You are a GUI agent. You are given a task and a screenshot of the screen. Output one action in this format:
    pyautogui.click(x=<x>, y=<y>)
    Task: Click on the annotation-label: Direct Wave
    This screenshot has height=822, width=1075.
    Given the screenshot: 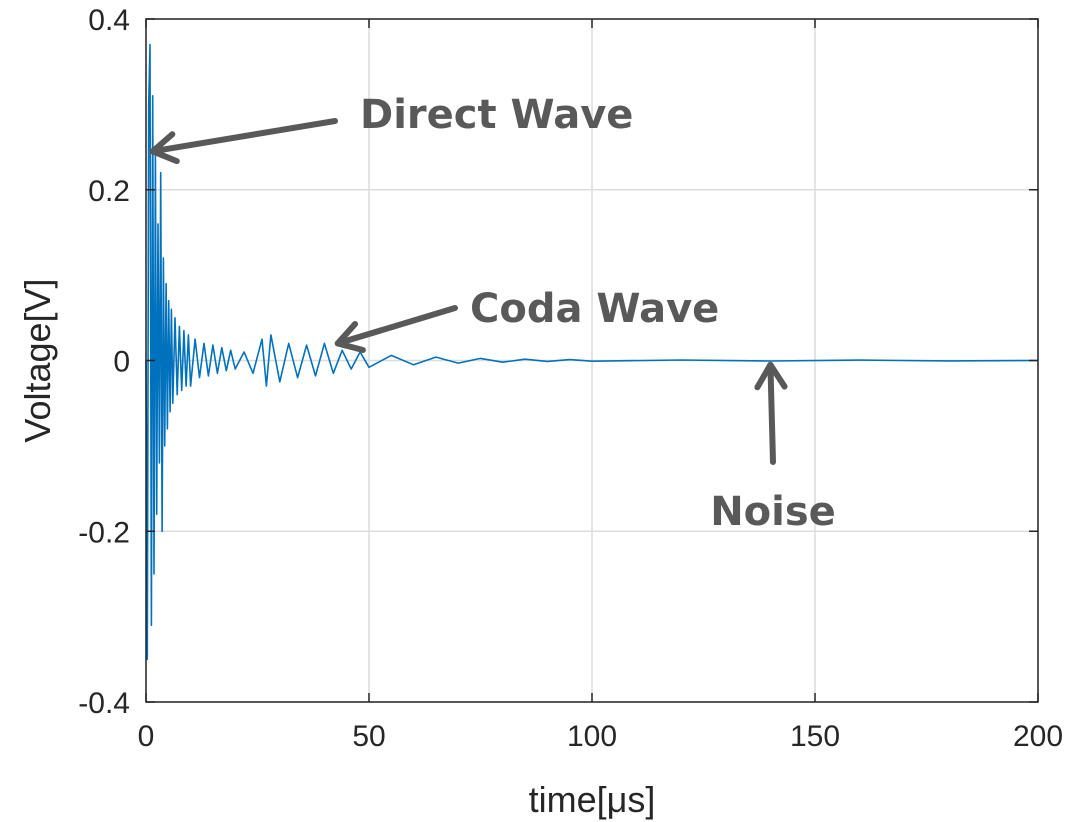 What is the action you would take?
    pyautogui.click(x=496, y=115)
    